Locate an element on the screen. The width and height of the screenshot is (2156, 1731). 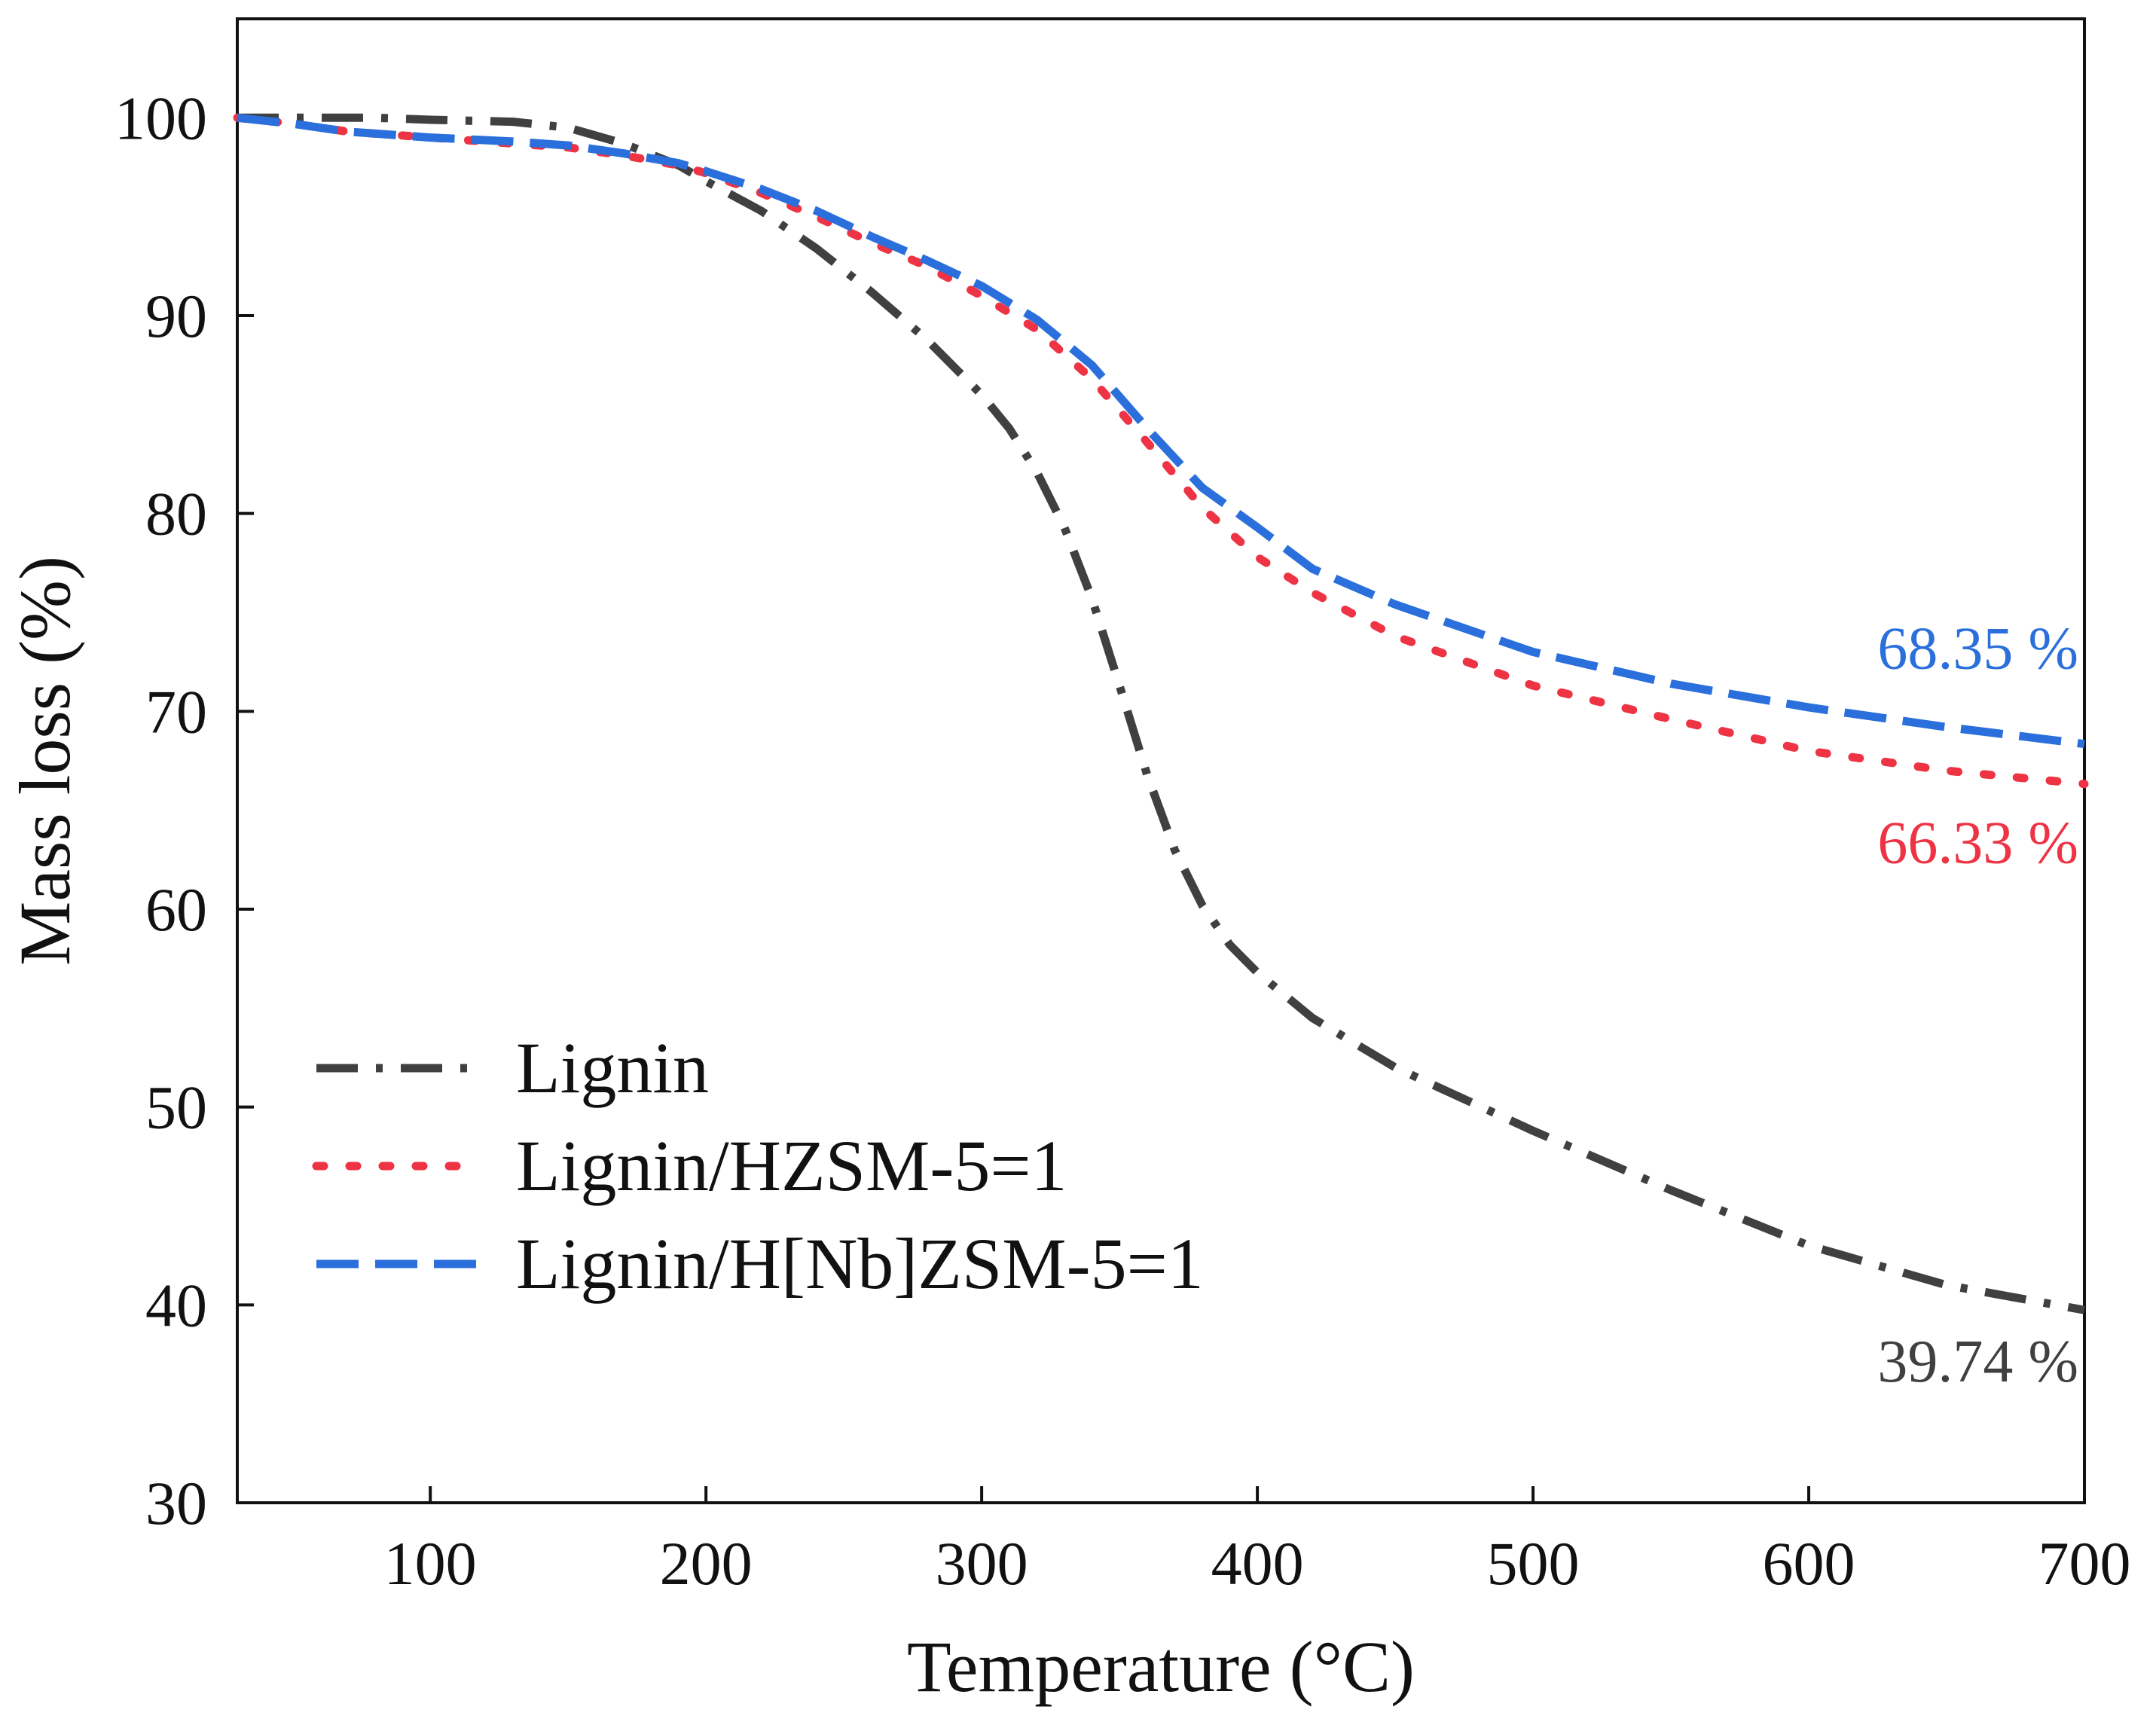
legend-label-3: Lignin/H[Nb]ZSM-5=1 is located at coordinates (860, 1263).